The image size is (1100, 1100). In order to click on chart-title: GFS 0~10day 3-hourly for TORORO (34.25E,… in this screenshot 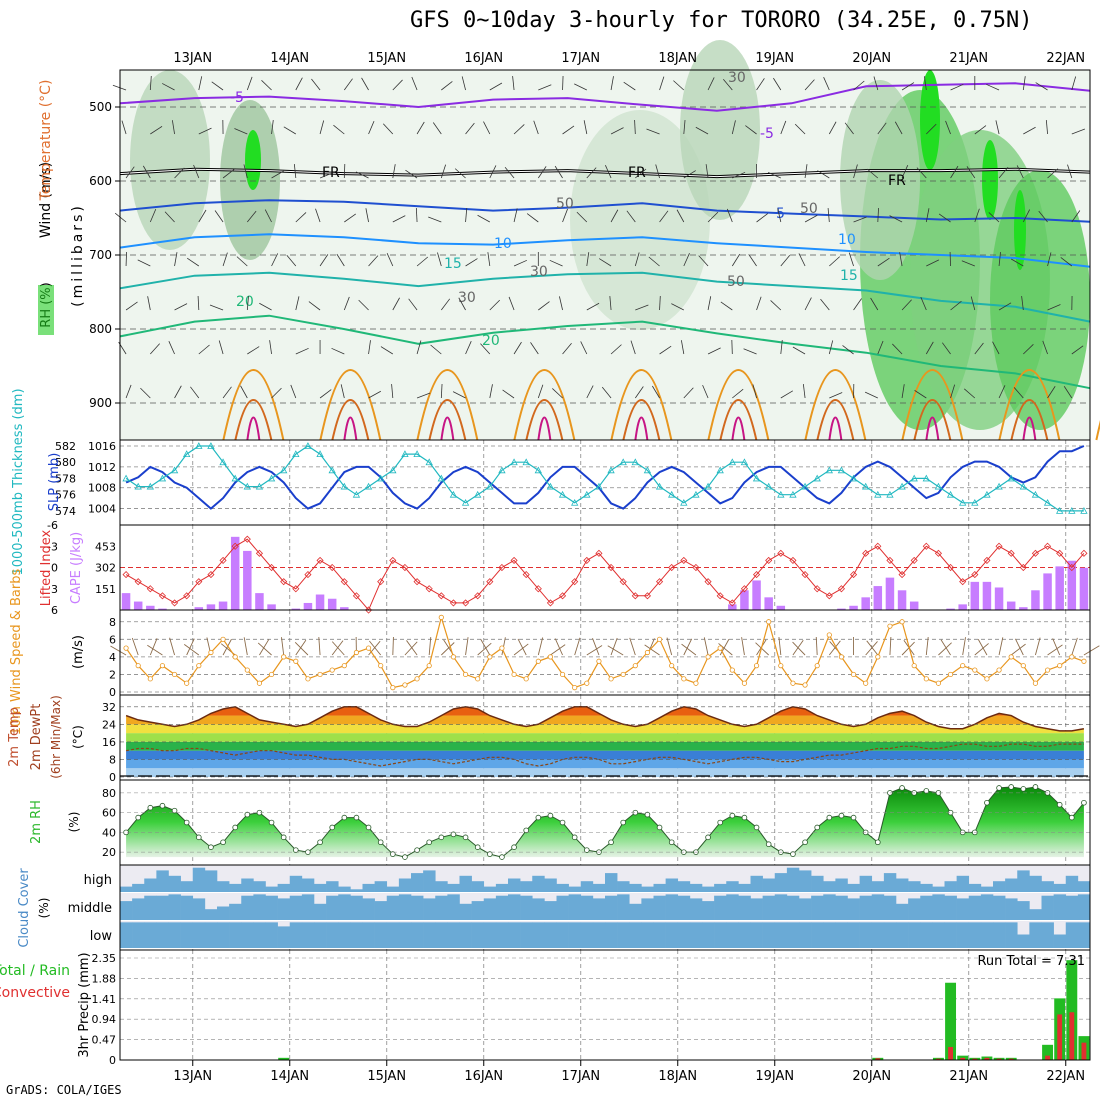, I will do `click(721, 20)`.